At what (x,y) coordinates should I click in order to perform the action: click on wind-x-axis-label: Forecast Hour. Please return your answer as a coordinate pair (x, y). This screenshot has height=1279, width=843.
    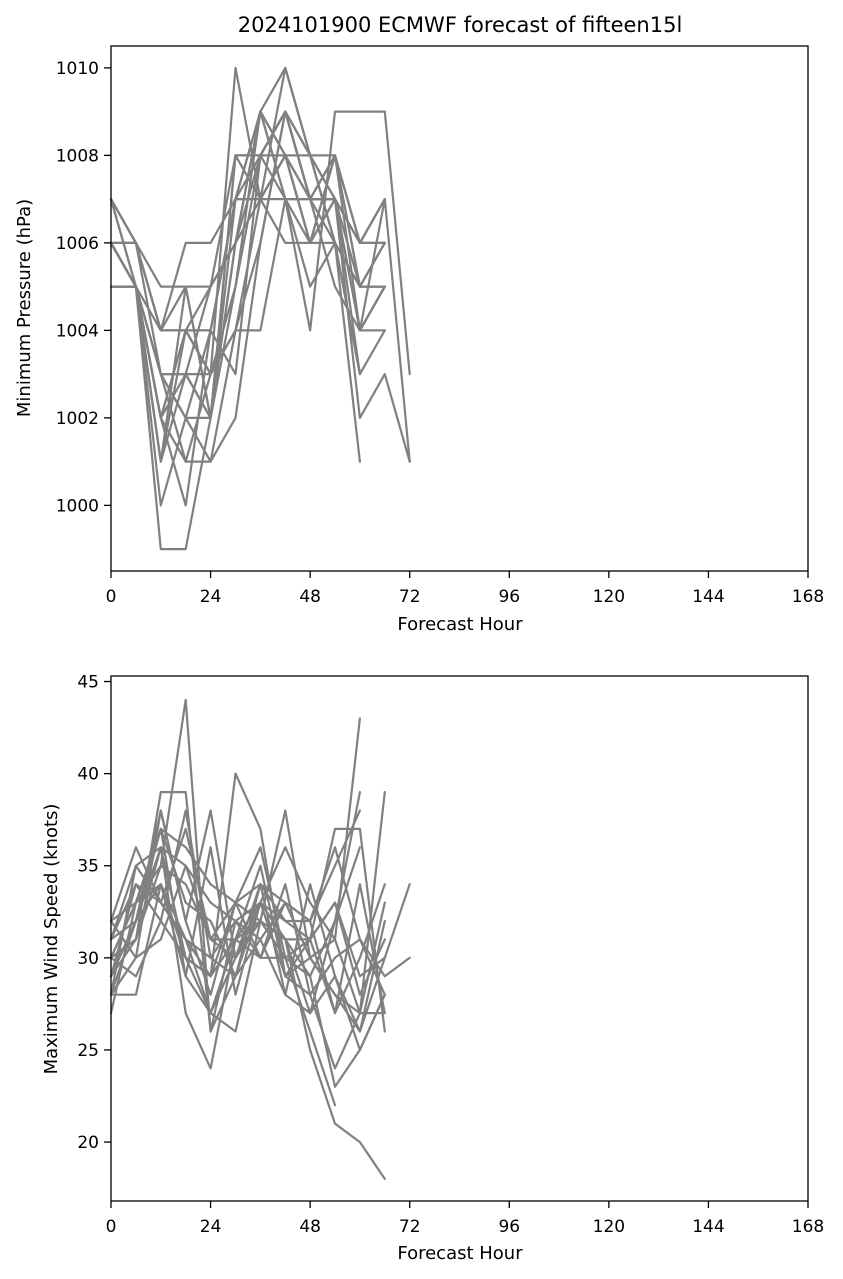
    Looking at the image, I should click on (460, 1253).